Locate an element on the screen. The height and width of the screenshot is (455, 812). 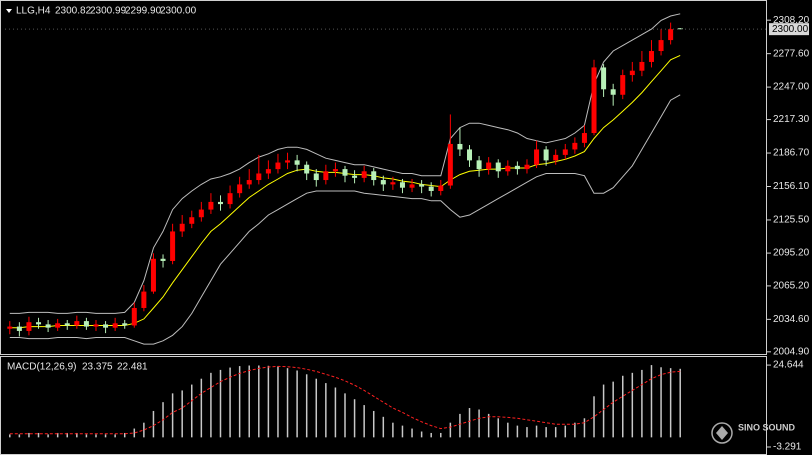
y-tick-label: 2186.70 is located at coordinates (791, 153).